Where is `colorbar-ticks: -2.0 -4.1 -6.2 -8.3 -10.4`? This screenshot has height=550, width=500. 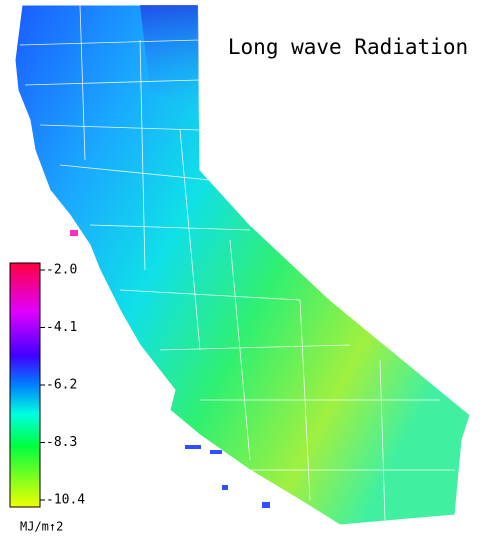 colorbar-ticks: -2.0 -4.1 -6.2 -8.3 -10.4 is located at coordinates (62, 385).